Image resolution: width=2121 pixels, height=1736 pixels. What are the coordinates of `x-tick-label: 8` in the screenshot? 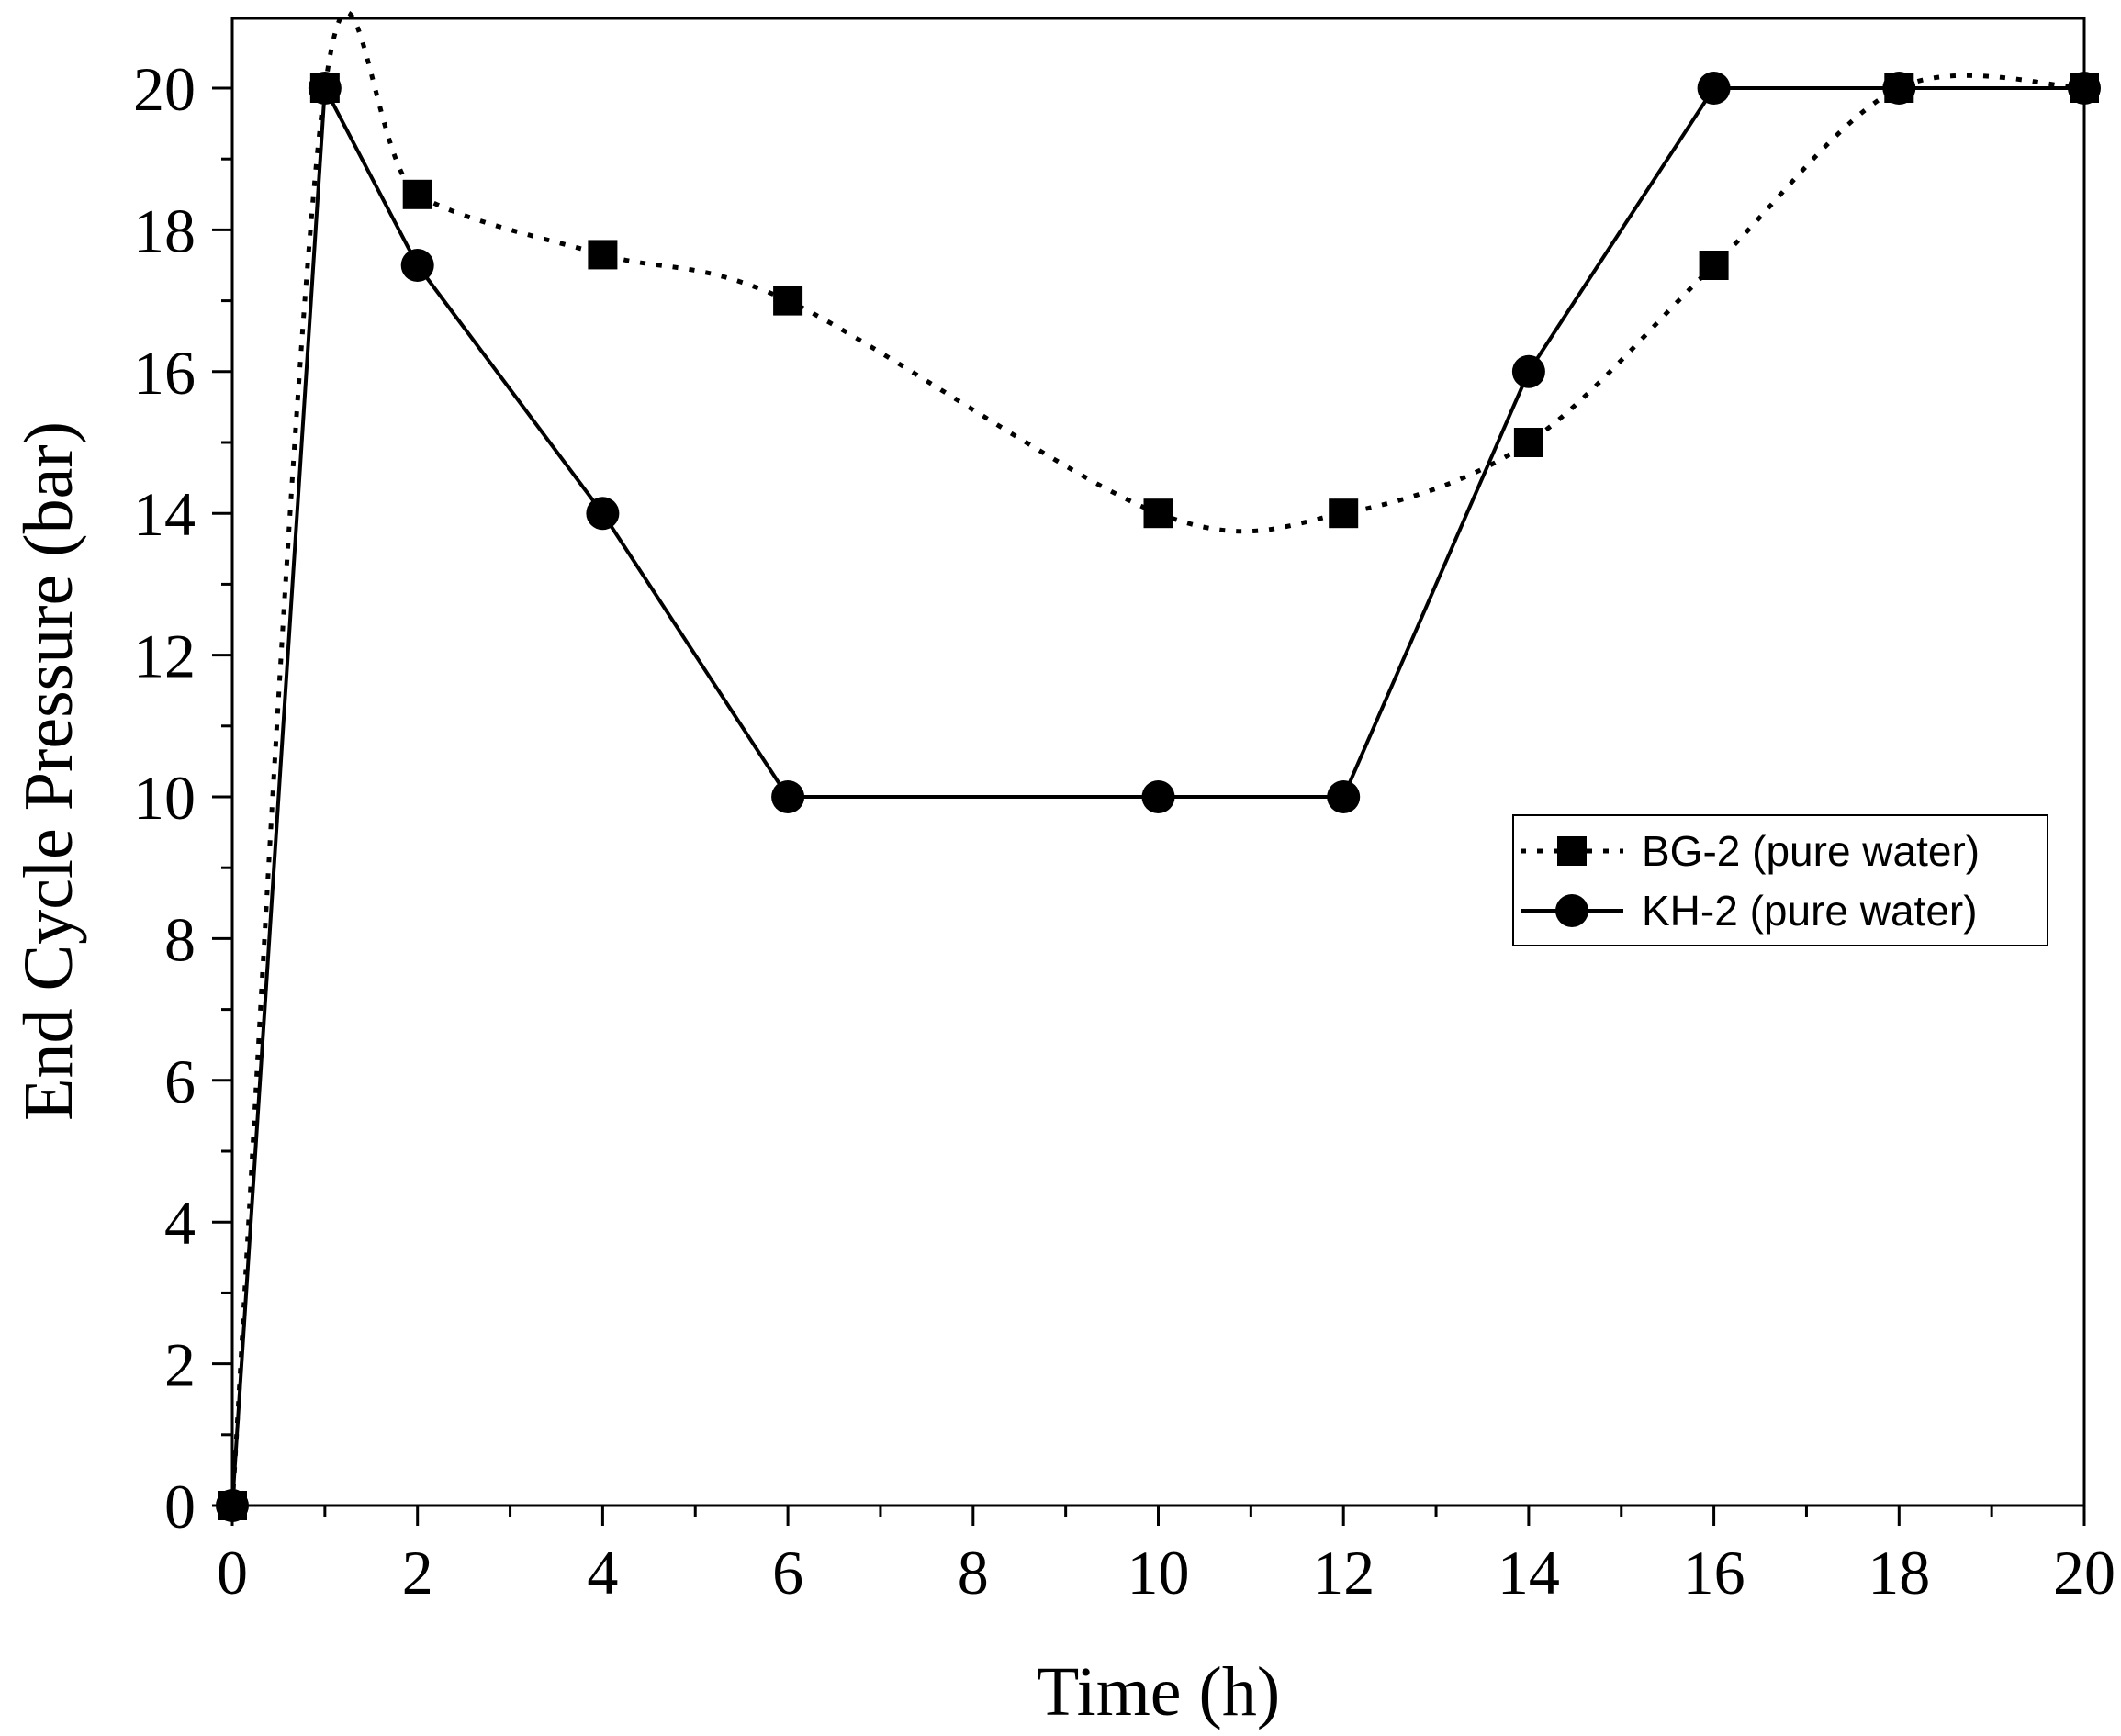 It's located at (974, 1572).